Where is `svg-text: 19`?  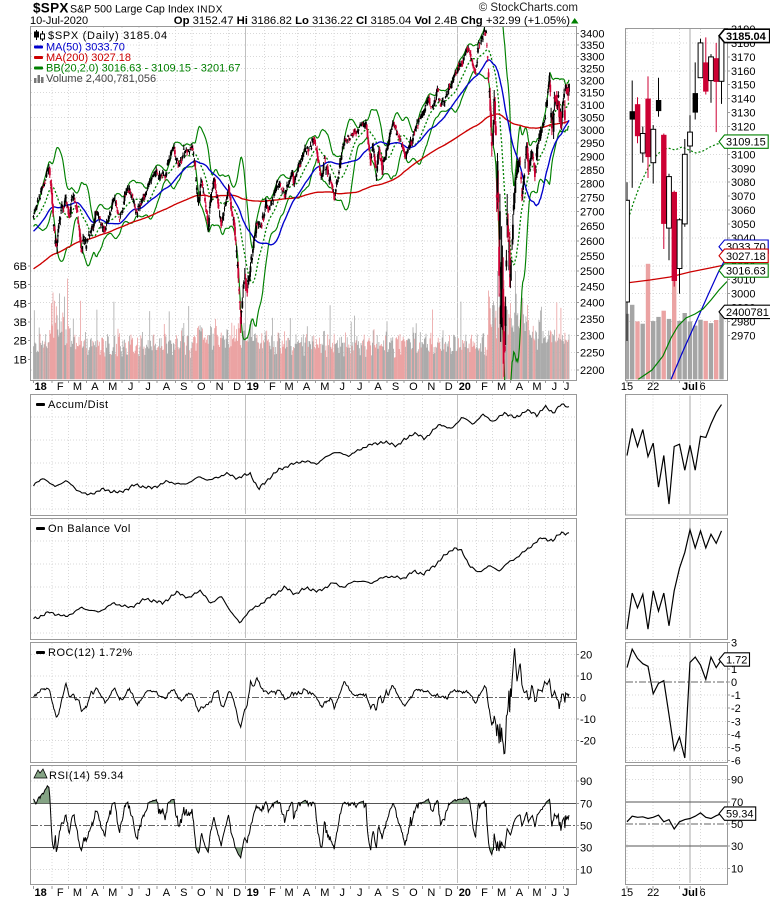 svg-text: 19 is located at coordinates (253, 387).